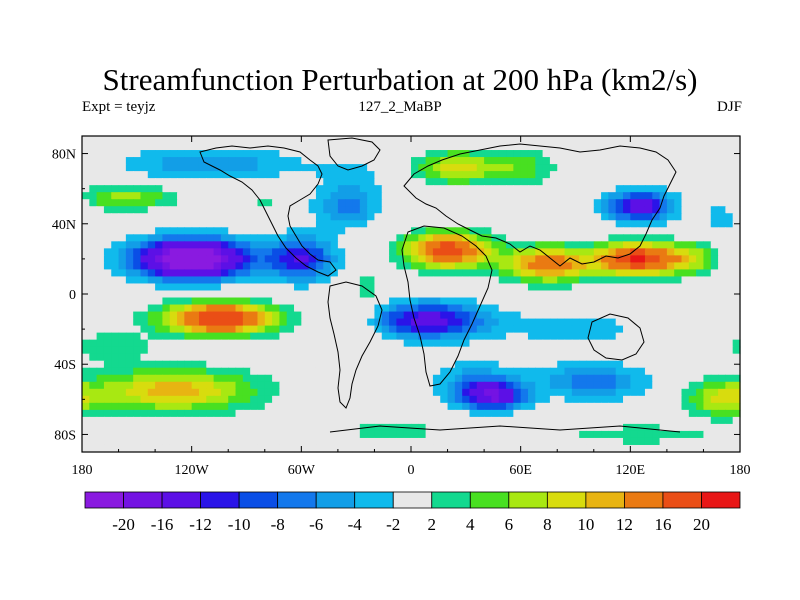  Describe the element at coordinates (585, 524) in the screenshot. I see `colorbar-label: 10` at that location.